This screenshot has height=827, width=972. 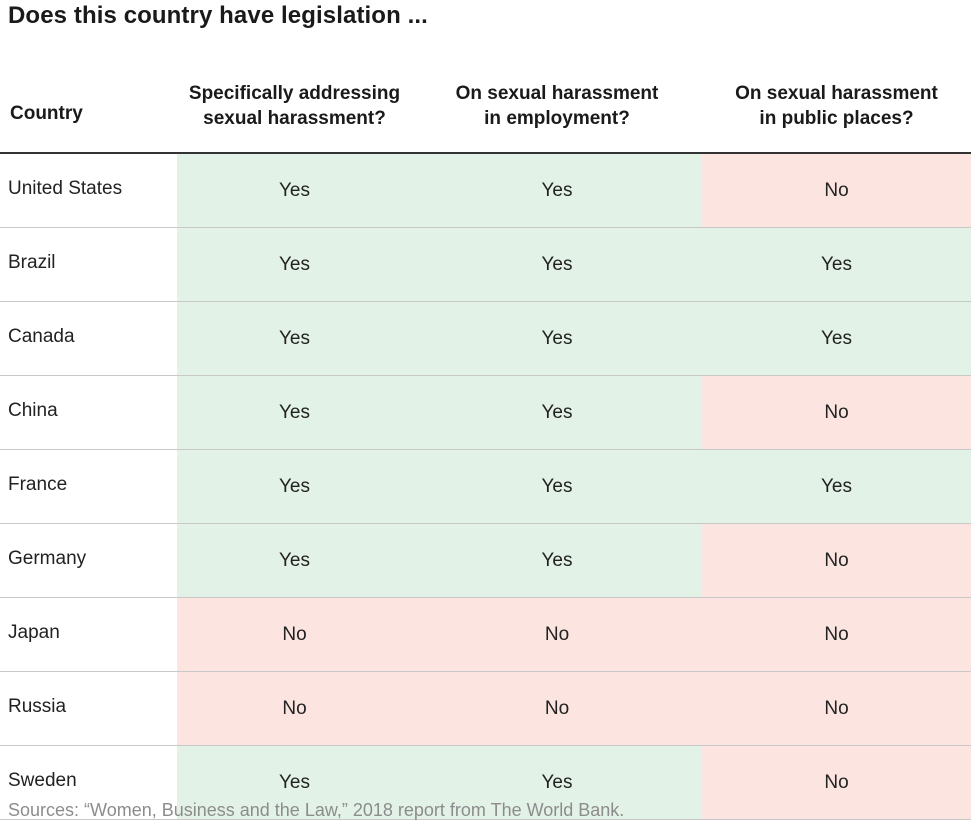 I want to click on country-cell: United States, so click(x=88, y=190).